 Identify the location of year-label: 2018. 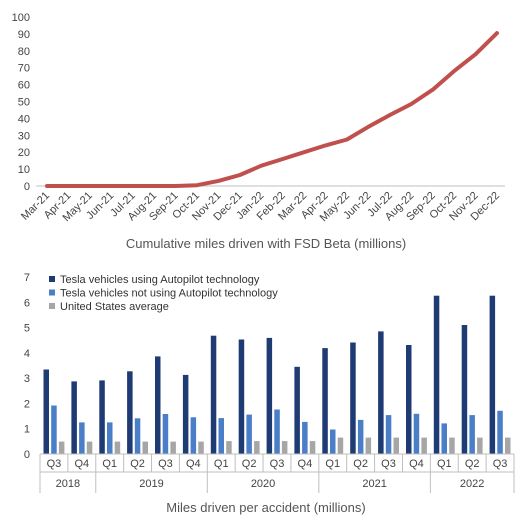
(68, 484).